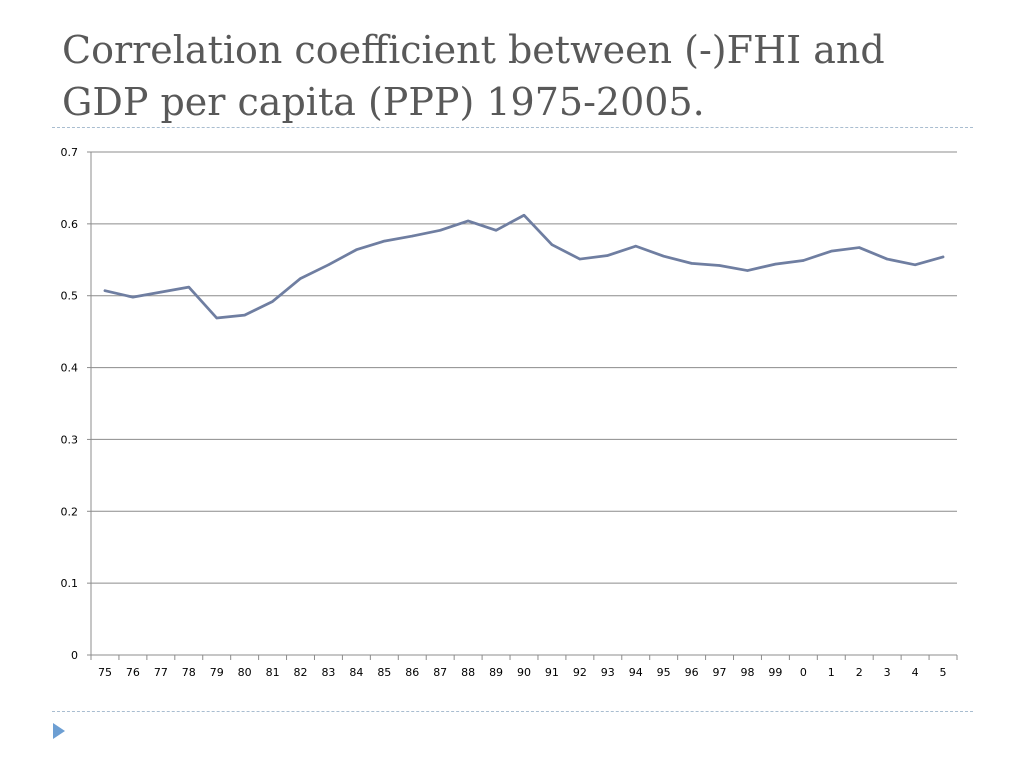  What do you see at coordinates (636, 672) in the screenshot?
I see `x-tick-label: 94` at bounding box center [636, 672].